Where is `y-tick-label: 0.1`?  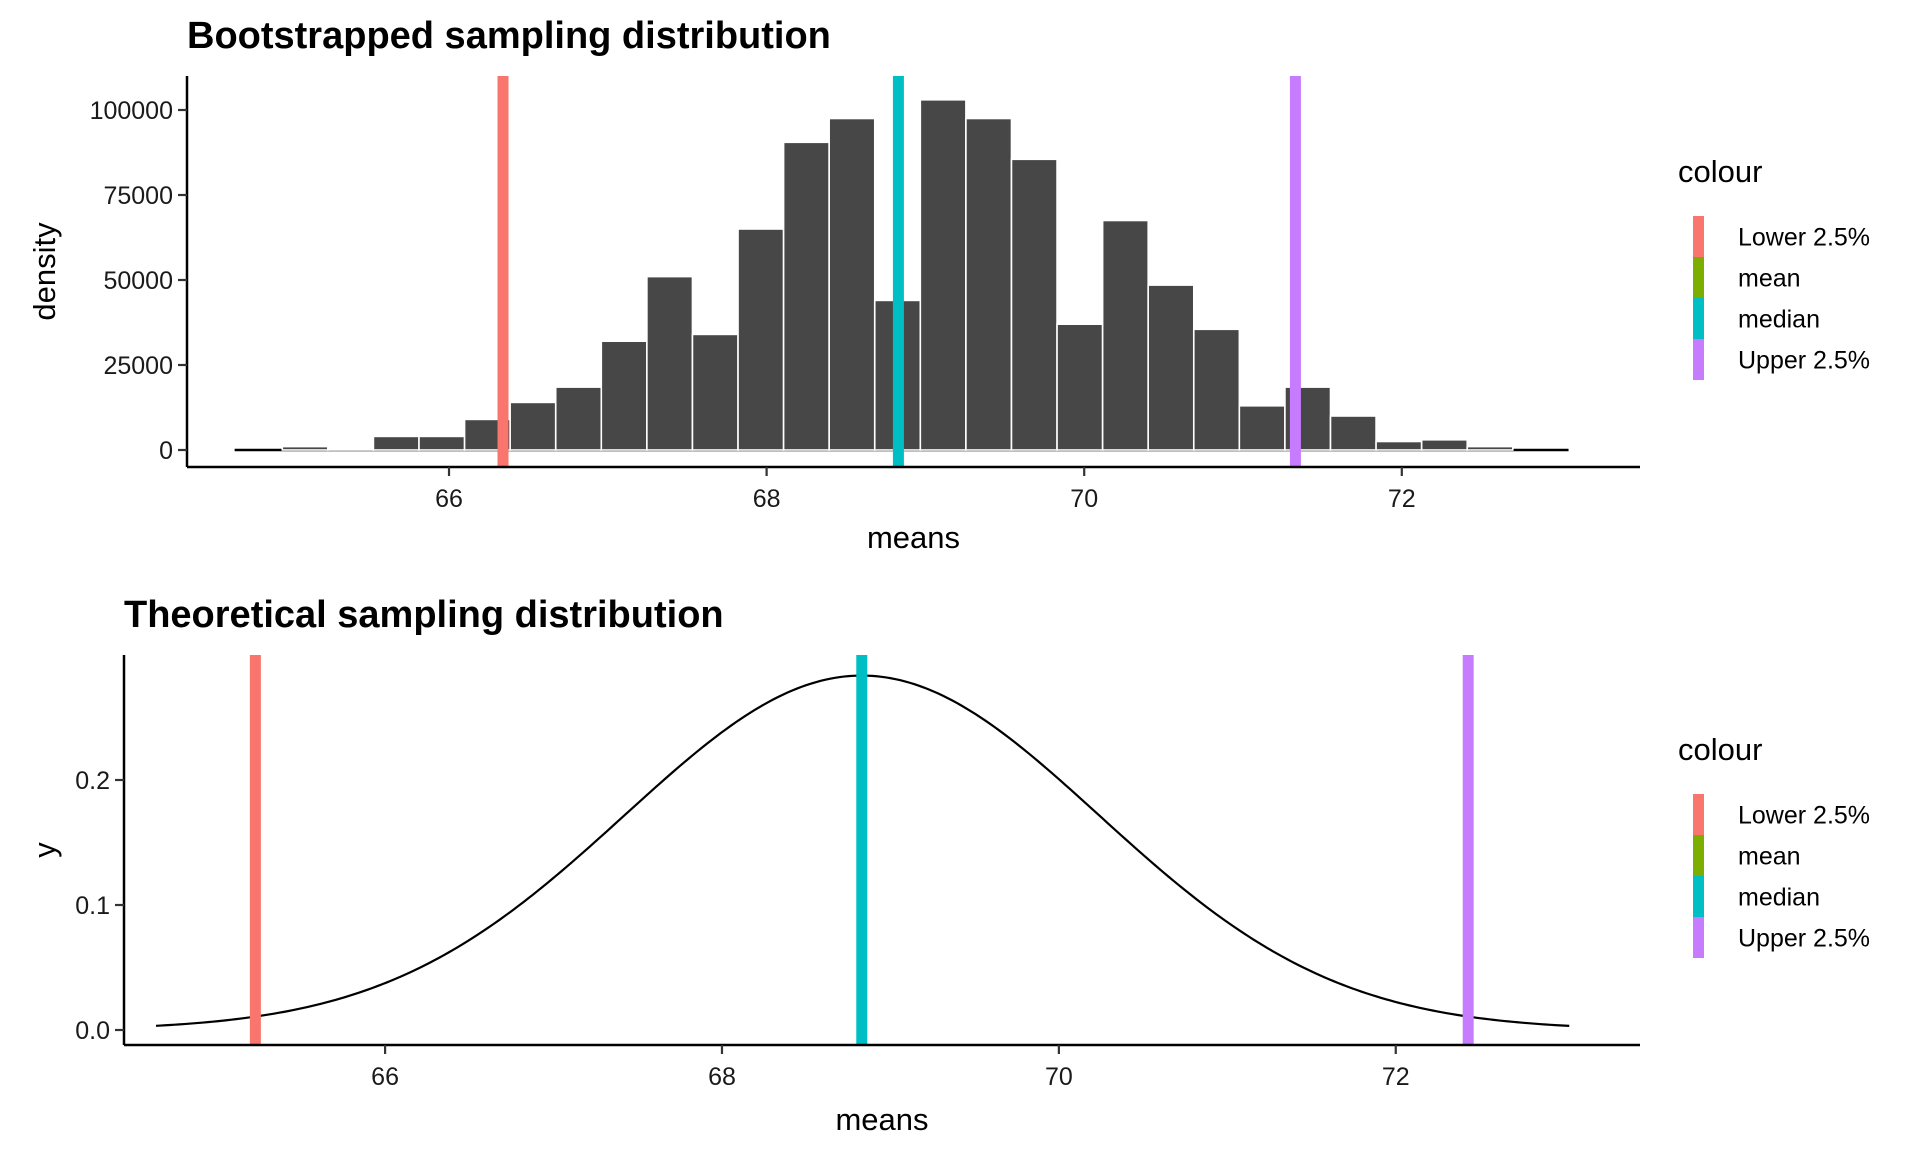
y-tick-label: 0.1 is located at coordinates (92, 906).